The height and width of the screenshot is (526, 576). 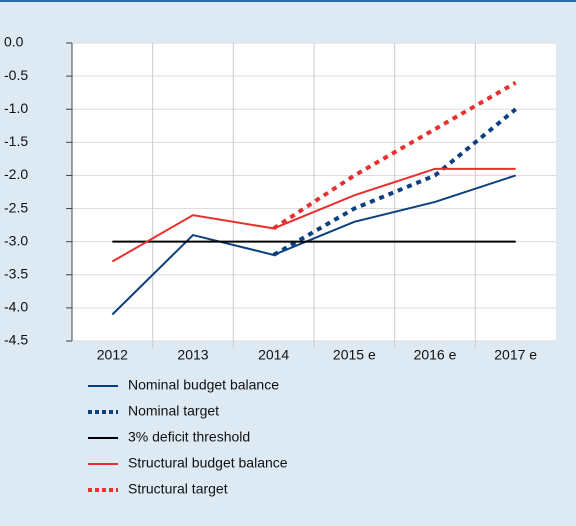 What do you see at coordinates (354, 355) in the screenshot?
I see `x-tick-label: 2015 e` at bounding box center [354, 355].